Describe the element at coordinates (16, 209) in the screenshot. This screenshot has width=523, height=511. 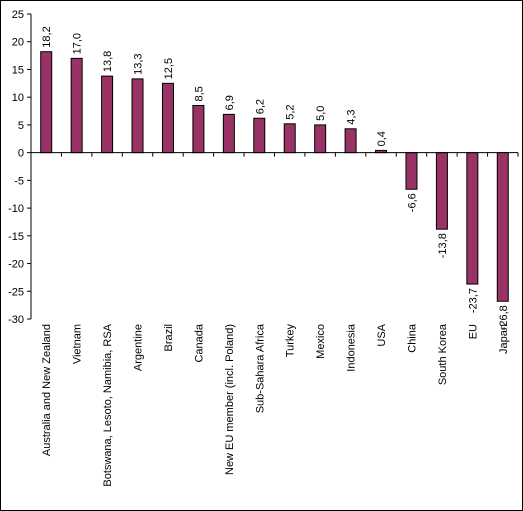
I see `y-tick-label: -10` at that location.